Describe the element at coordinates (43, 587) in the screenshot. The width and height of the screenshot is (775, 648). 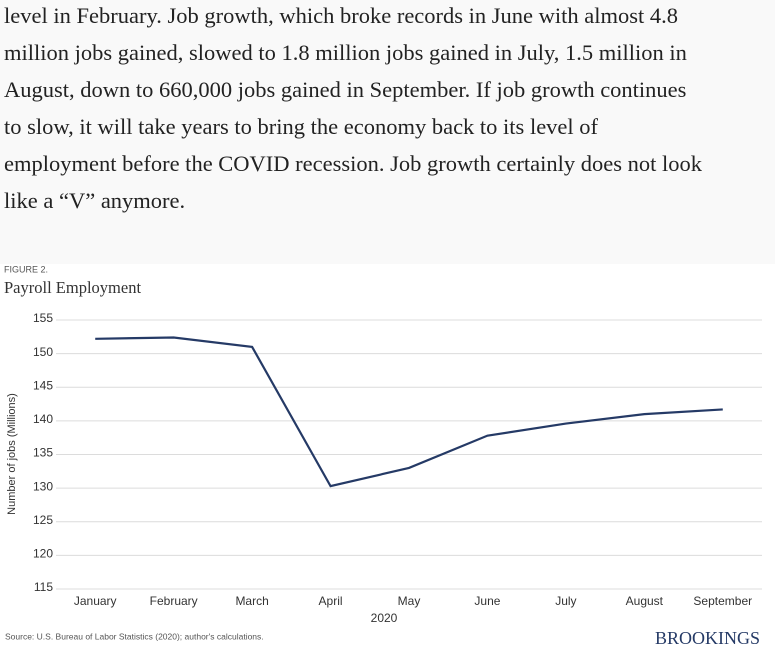
I see `y-tick-label: 115` at that location.